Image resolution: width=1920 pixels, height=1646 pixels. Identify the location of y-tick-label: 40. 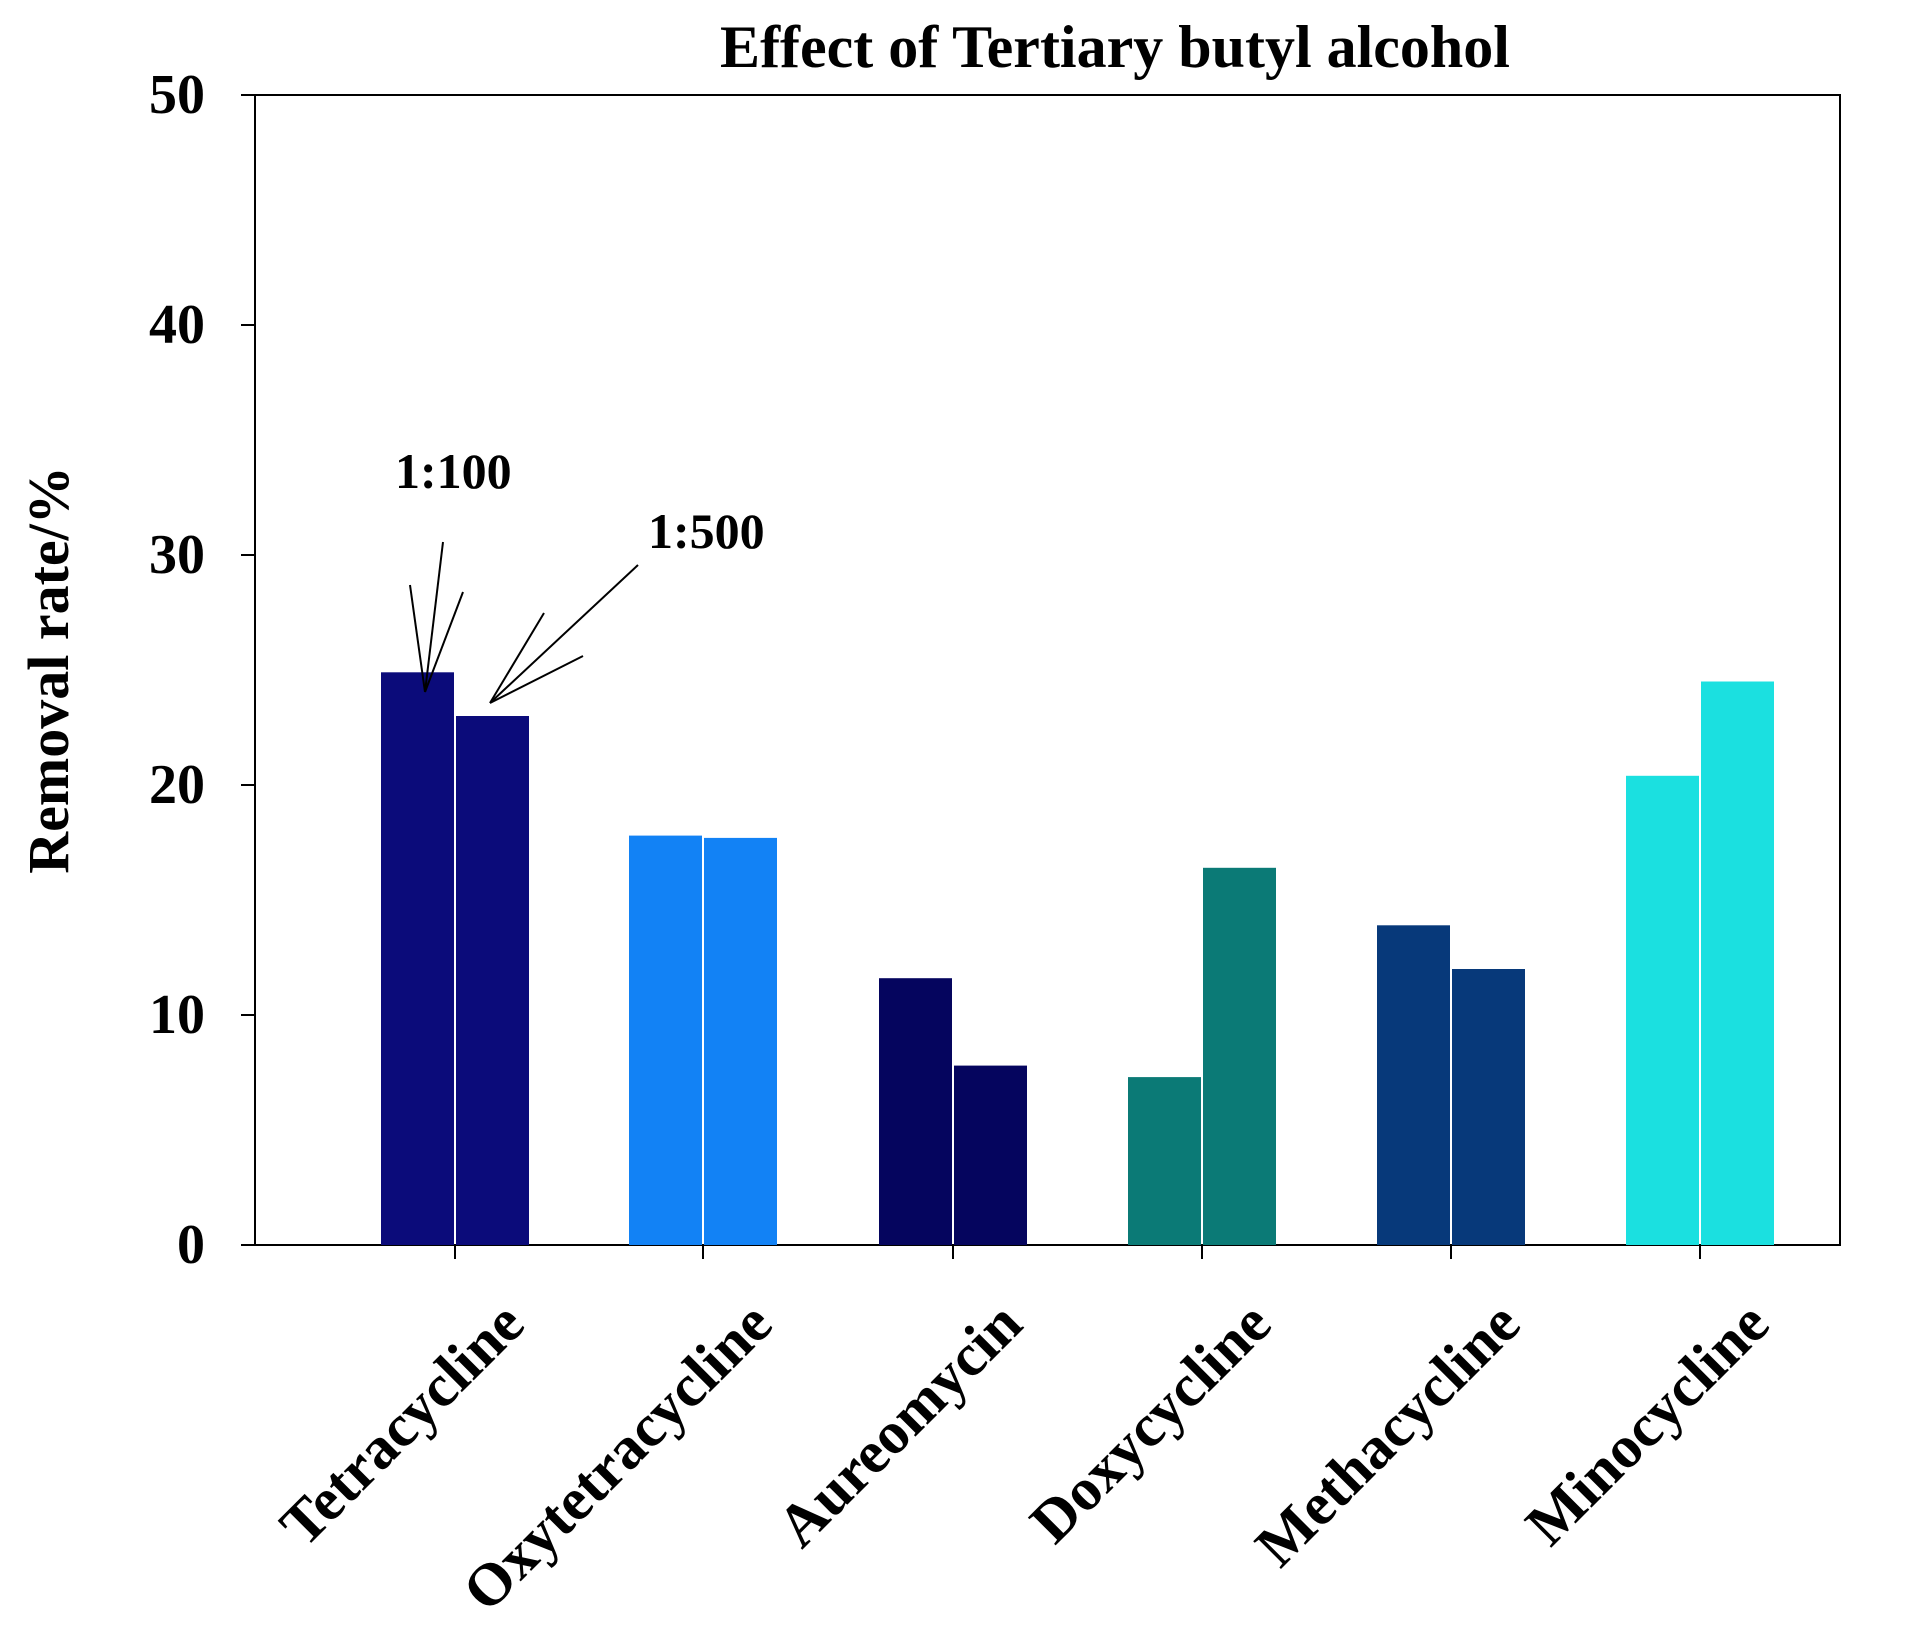
(177, 325).